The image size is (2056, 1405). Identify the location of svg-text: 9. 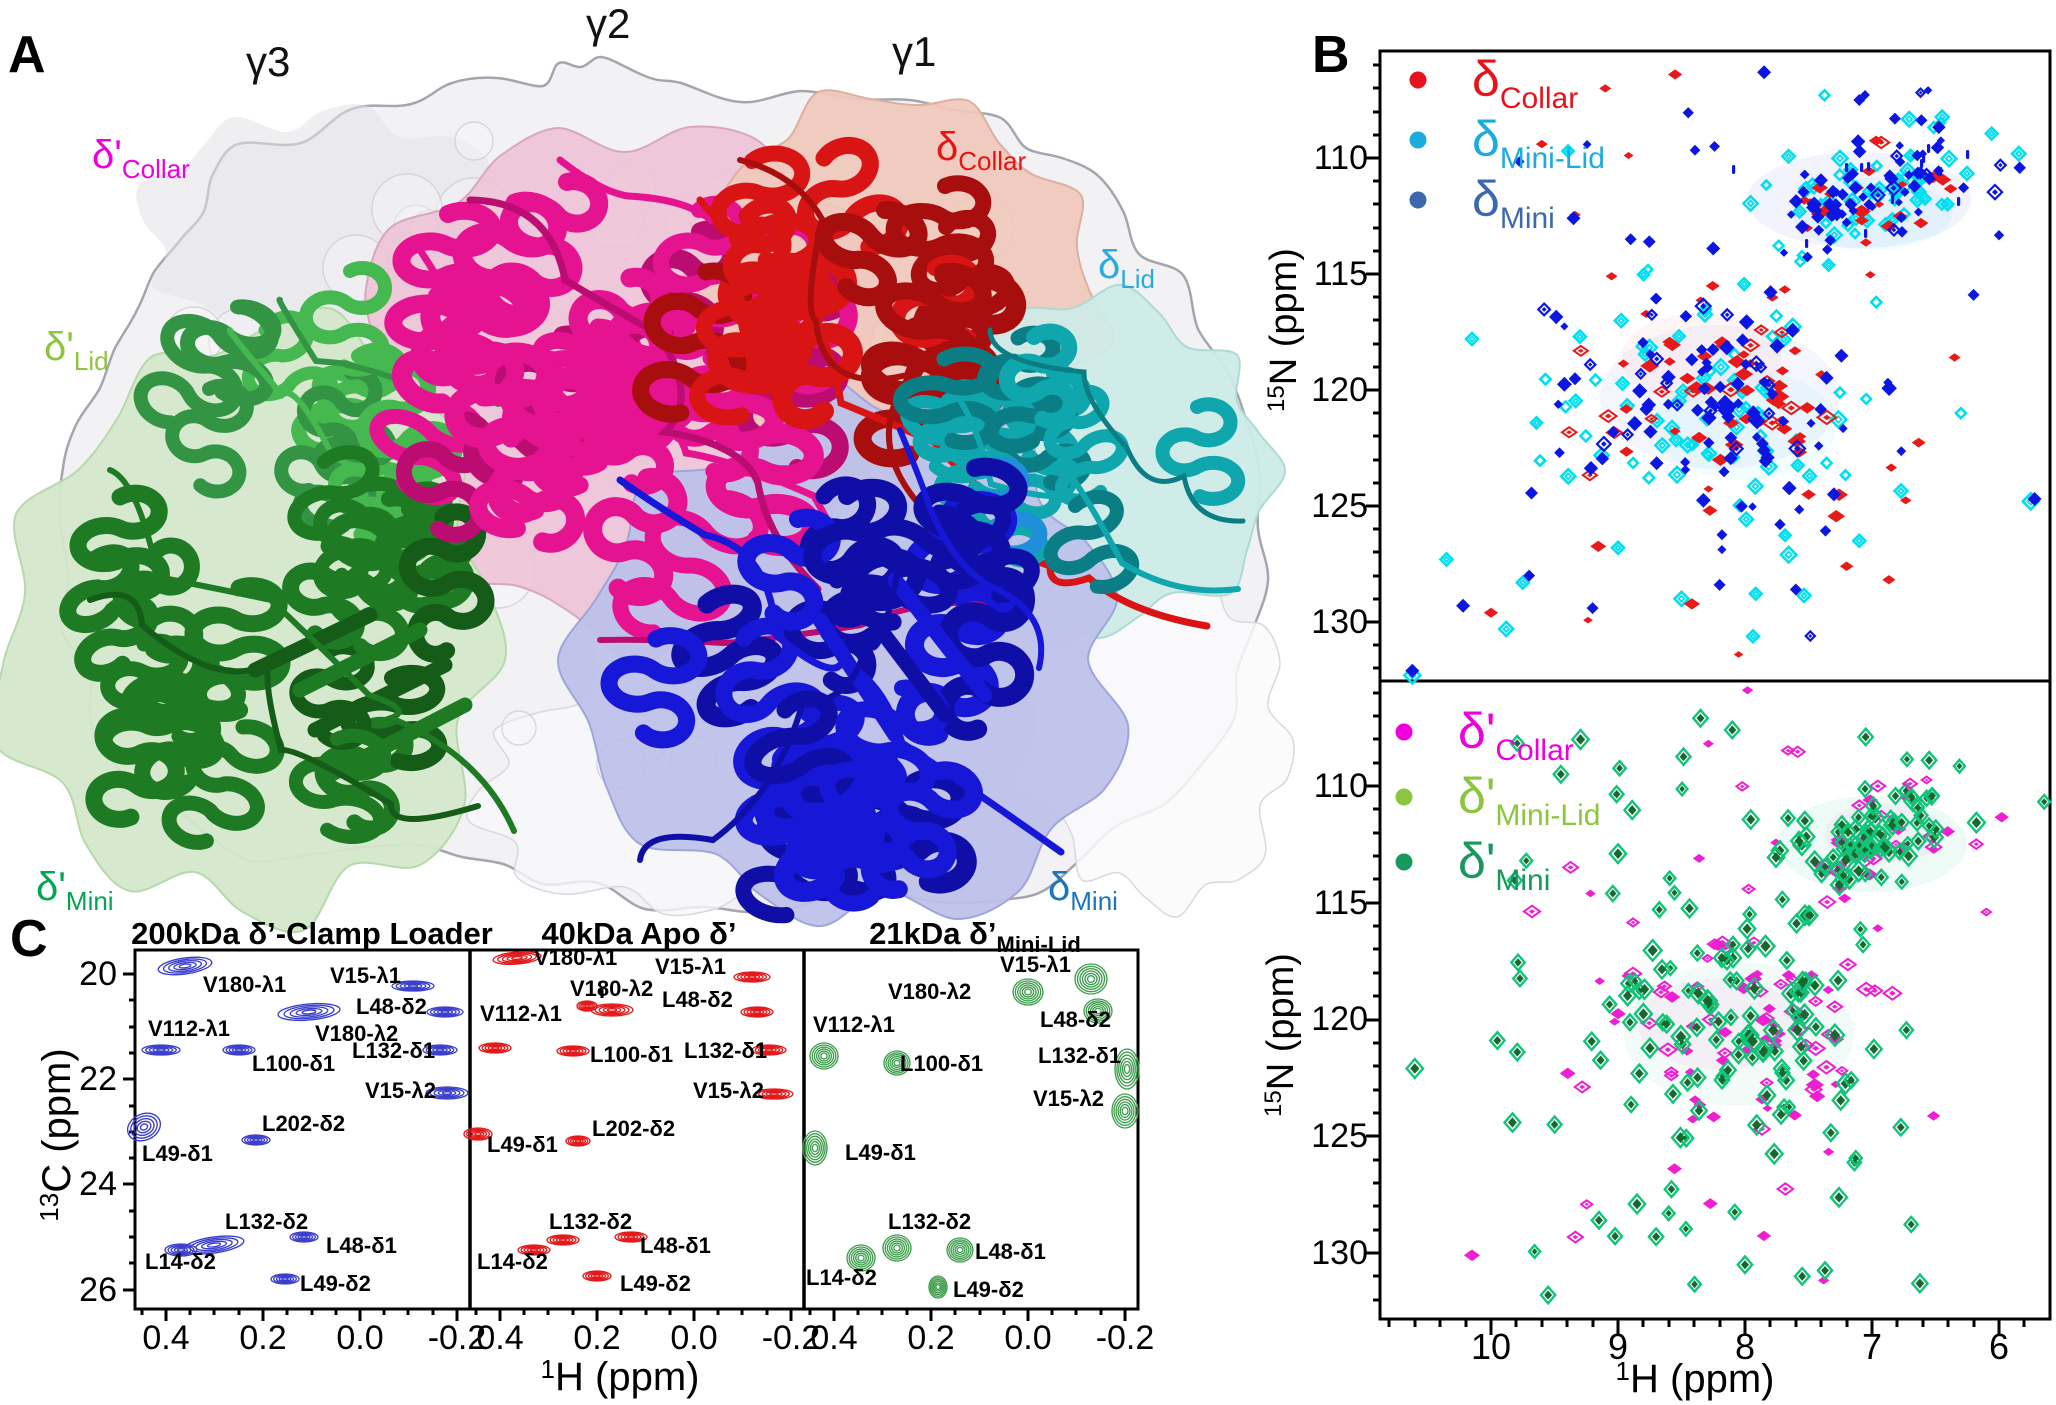
(1618, 1346).